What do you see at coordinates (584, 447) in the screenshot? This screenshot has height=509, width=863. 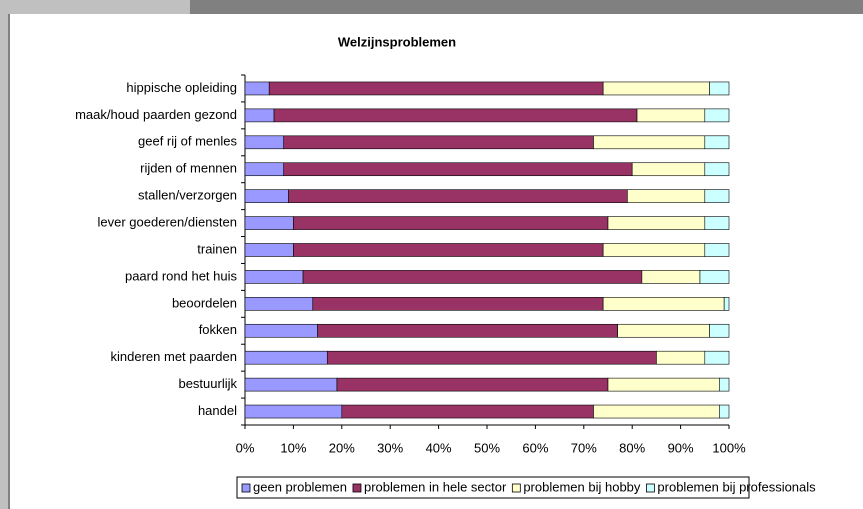 I see `x-tick-label: 70%` at bounding box center [584, 447].